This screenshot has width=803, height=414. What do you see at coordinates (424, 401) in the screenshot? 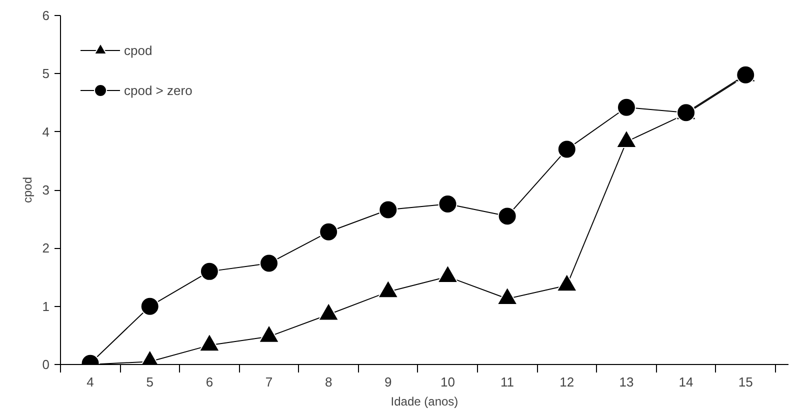
I see `x-axis-title: Idade (anos)` at bounding box center [424, 401].